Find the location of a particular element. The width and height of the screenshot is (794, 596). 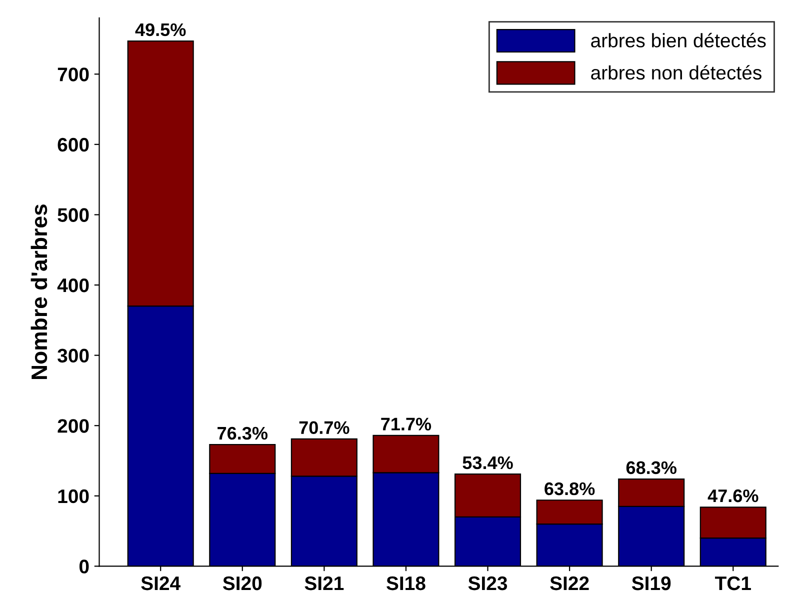

y-axis-title: Nombre d'arbres is located at coordinates (39, 292).